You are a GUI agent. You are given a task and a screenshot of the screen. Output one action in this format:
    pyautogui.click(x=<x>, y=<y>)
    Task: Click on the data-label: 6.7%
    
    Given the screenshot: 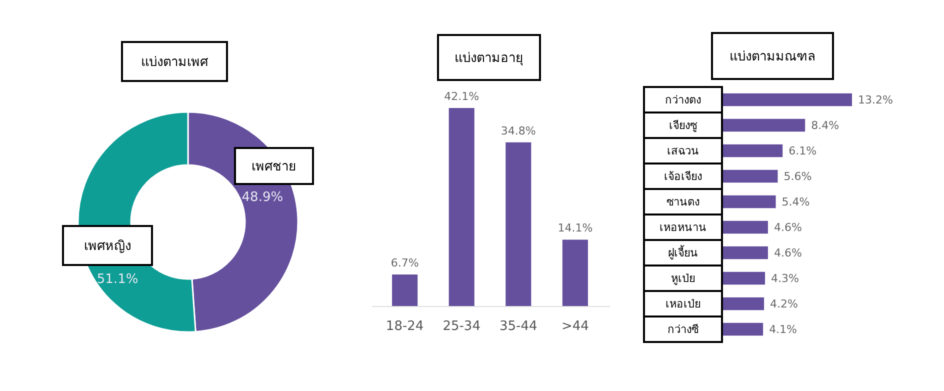 What is the action you would take?
    pyautogui.click(x=404, y=263)
    